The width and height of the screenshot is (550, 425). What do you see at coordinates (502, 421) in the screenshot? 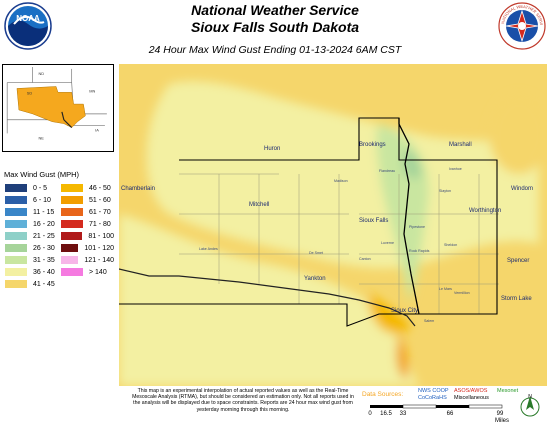
I see `scale-unit: Miles` at bounding box center [502, 421].